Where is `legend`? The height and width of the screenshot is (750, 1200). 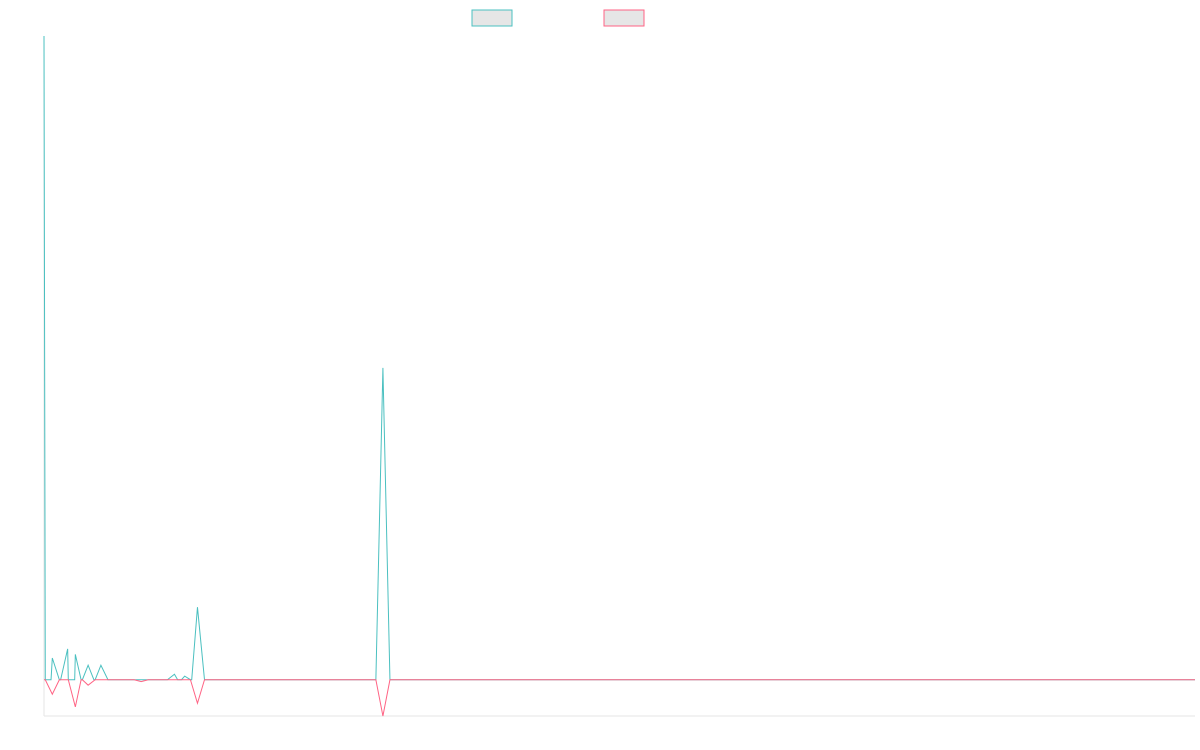 legend is located at coordinates (558, 18).